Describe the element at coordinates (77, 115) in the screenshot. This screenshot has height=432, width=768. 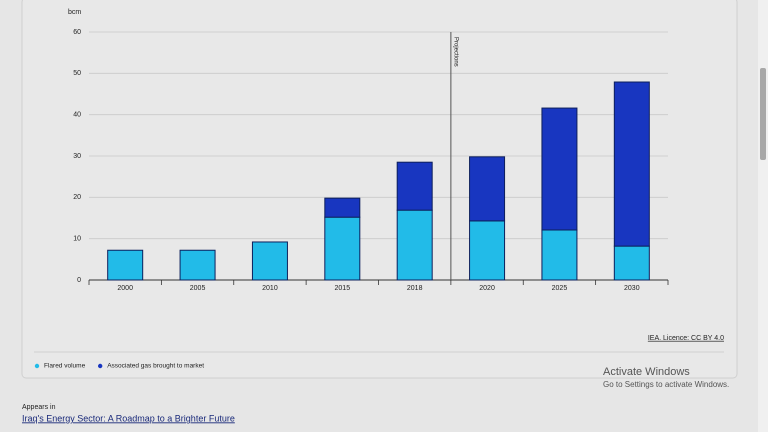
I see `y-tick-label: 40` at that location.